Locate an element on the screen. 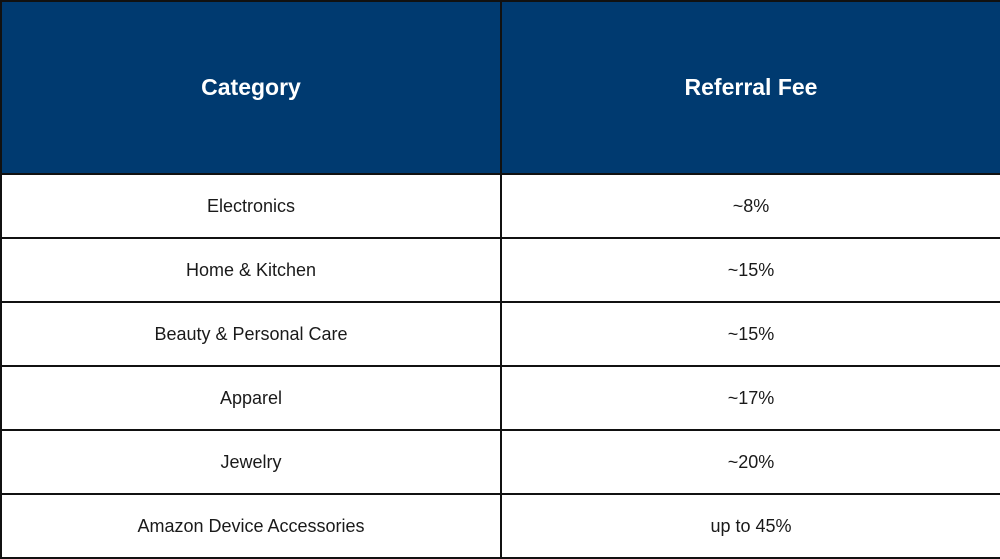 Image resolution: width=1000 pixels, height=559 pixels. category-cell: Apparel is located at coordinates (251, 398).